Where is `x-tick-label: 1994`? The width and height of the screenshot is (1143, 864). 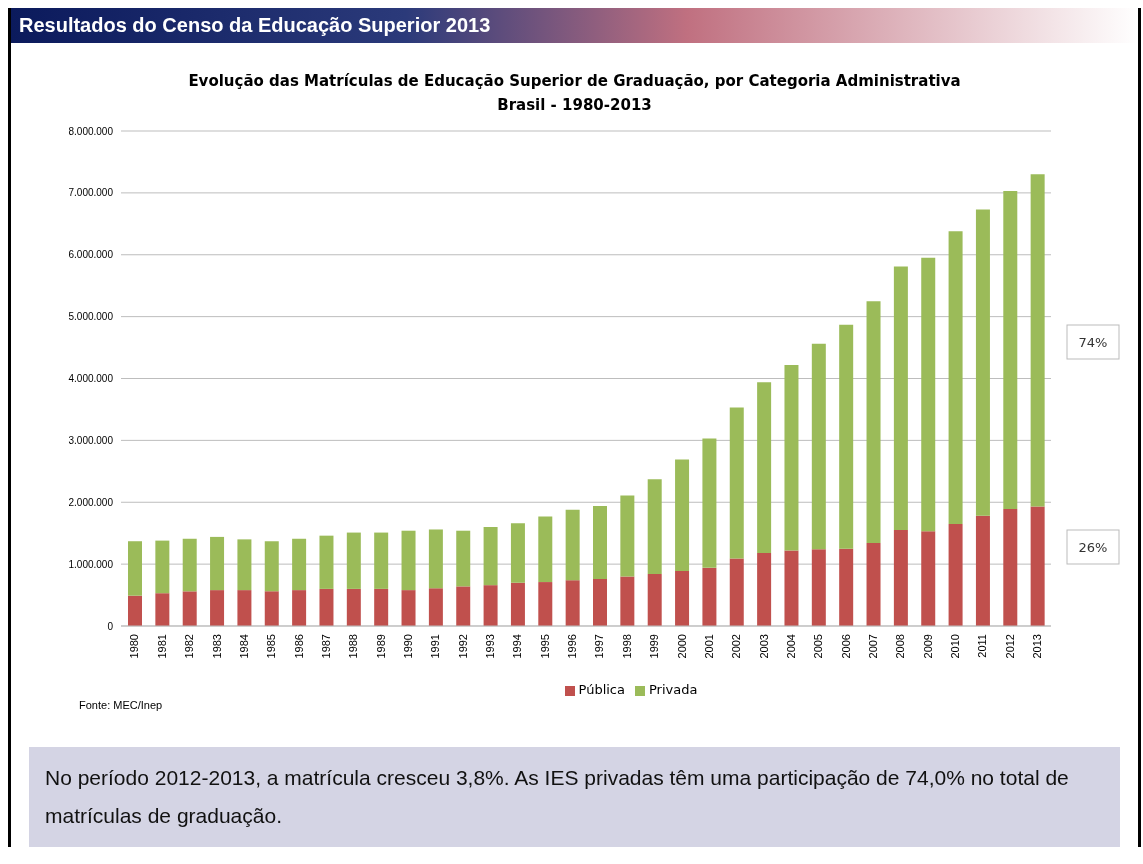
x-tick-label: 1994 is located at coordinates (517, 646).